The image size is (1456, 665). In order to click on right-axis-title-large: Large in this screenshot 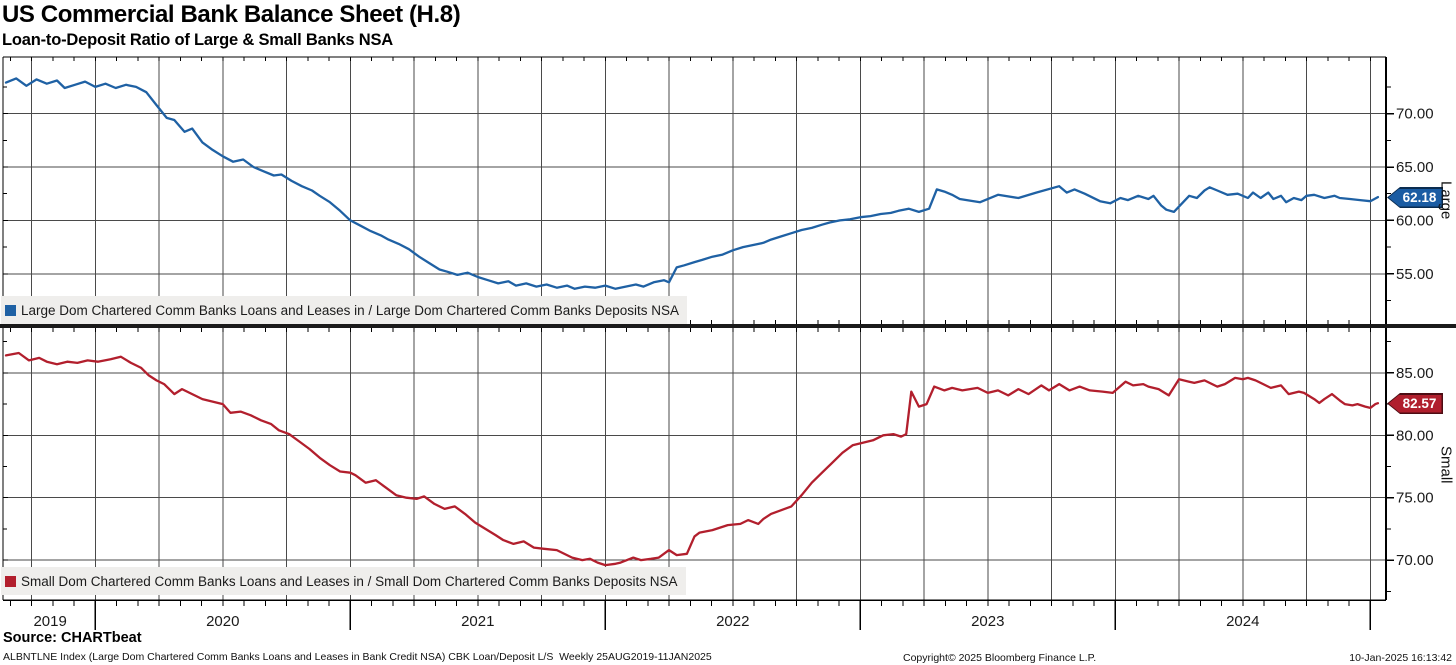, I will do `click(1446, 200)`.